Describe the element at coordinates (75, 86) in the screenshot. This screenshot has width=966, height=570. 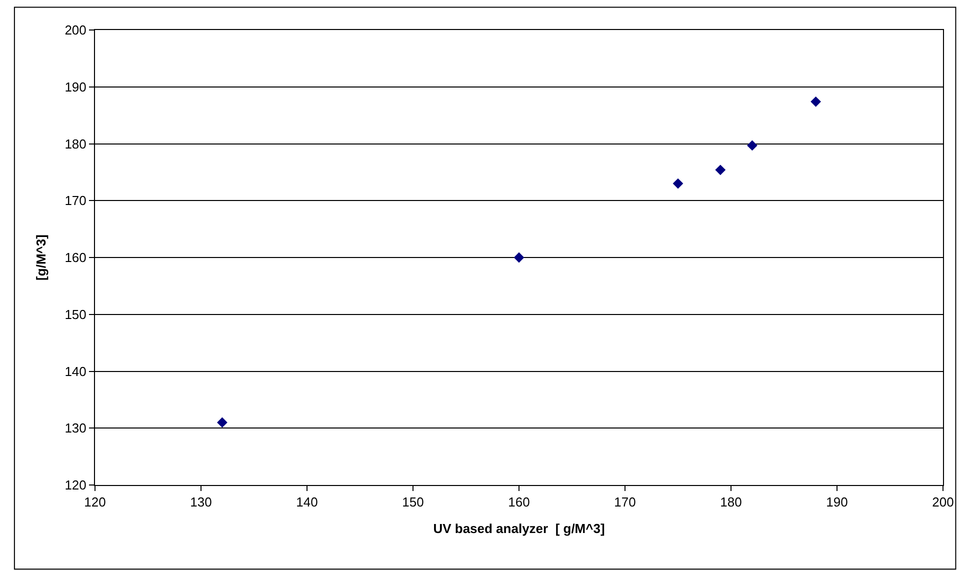
I see `y-tick-label: 190` at that location.